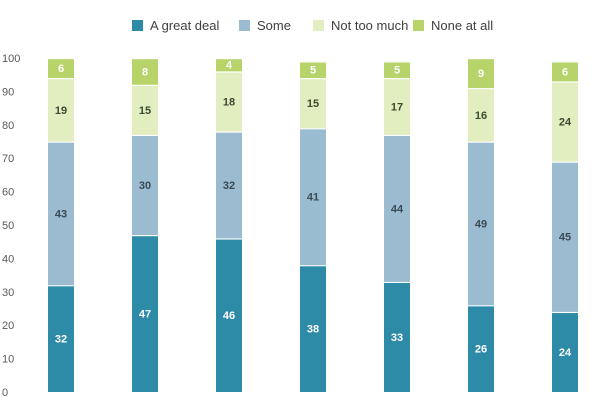 This screenshot has height=400, width=600. I want to click on data-label: 44, so click(397, 209).